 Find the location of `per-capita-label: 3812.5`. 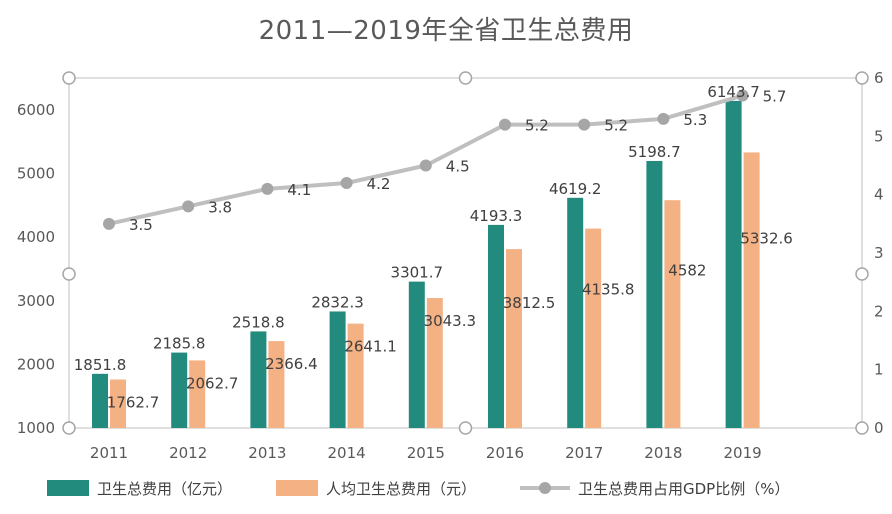

per-capita-label: 3812.5 is located at coordinates (529, 303).